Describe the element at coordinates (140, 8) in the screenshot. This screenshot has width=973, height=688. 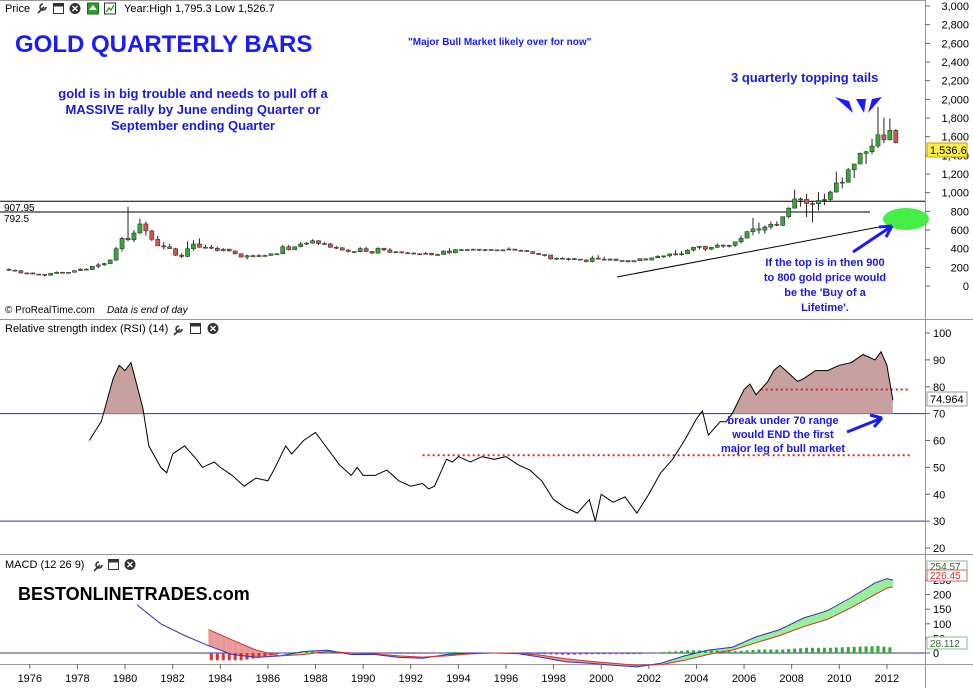
I see `price-panel-header: Price Year:High 1,795.3 Low 1,526.7` at that location.